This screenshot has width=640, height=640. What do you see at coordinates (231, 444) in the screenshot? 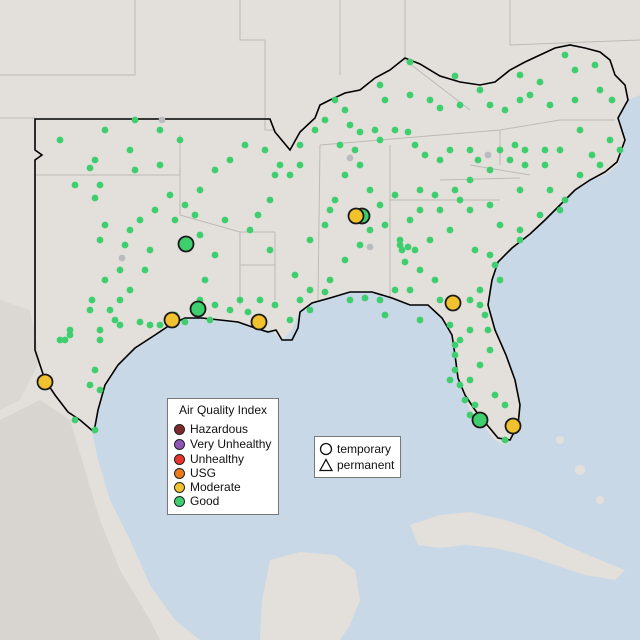
I see `aqi-legend-label: Very Unhealthy` at bounding box center [231, 444].